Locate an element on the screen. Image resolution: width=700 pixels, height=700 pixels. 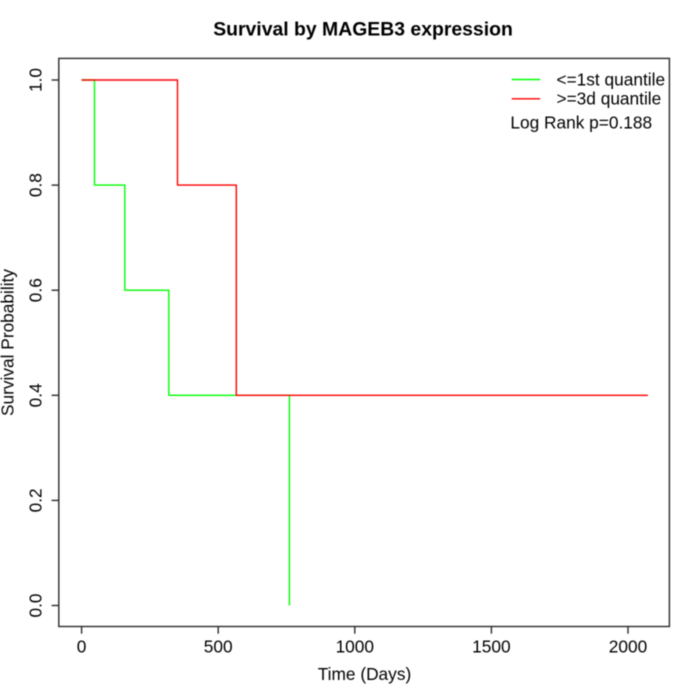
svg-text: 0.0 is located at coordinates (36, 605).